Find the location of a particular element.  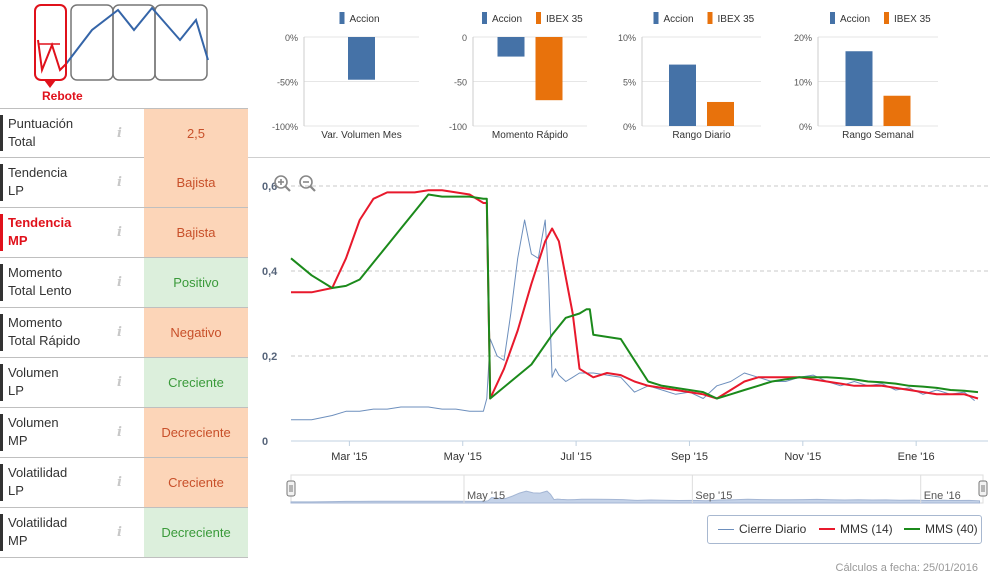

navigator-handle-right is located at coordinates (983, 488).